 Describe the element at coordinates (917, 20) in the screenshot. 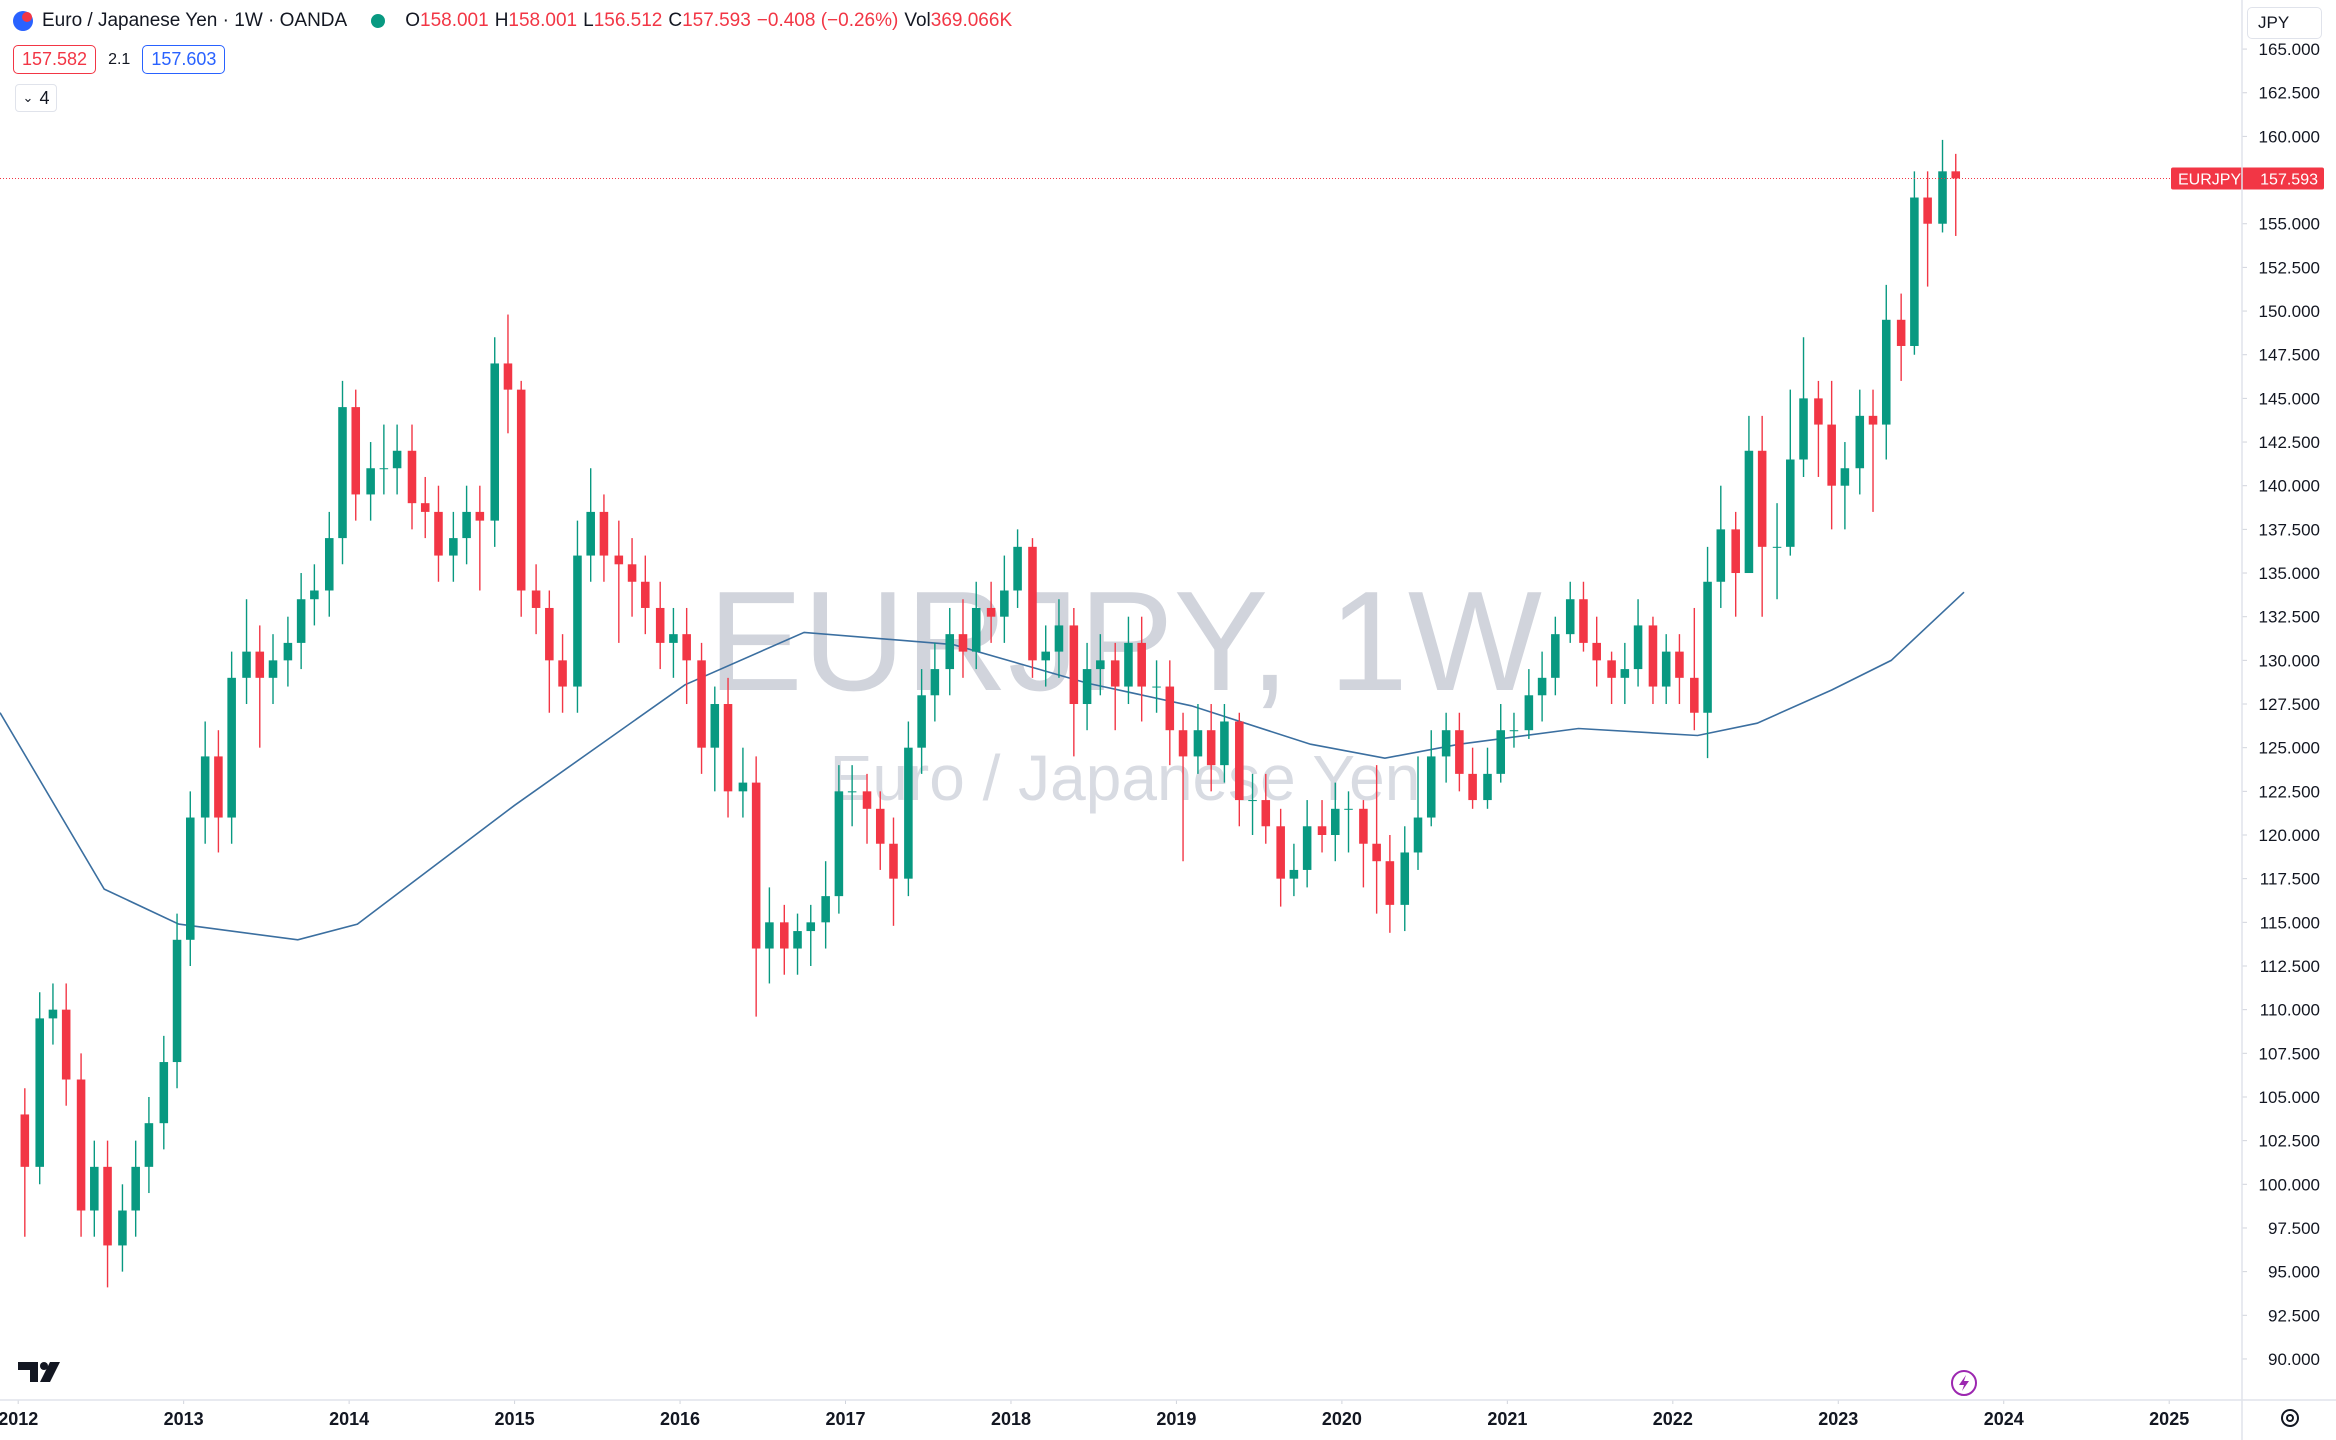

I see `volume-label: Vol` at that location.